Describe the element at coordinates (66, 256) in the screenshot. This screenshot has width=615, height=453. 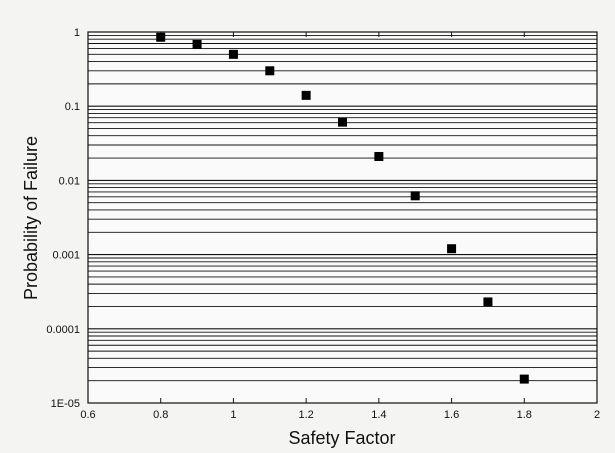
I see `y-tick-label: 0.001` at that location.